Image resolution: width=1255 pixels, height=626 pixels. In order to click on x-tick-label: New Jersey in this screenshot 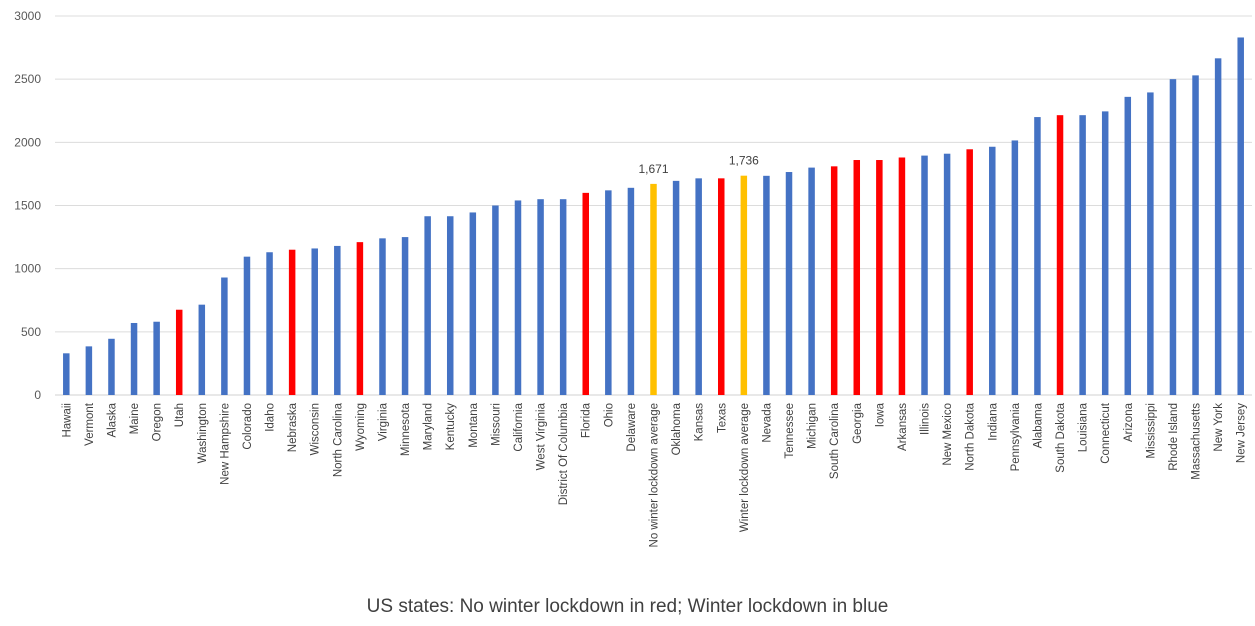, I will do `click(1242, 433)`.